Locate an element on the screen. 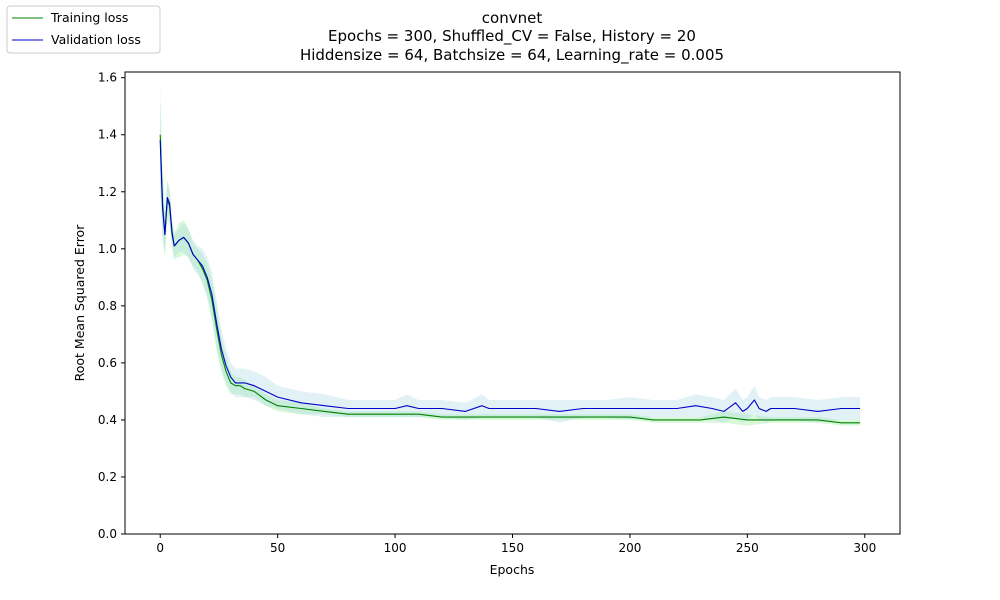  x-axis-label: Epochs is located at coordinates (512, 569).